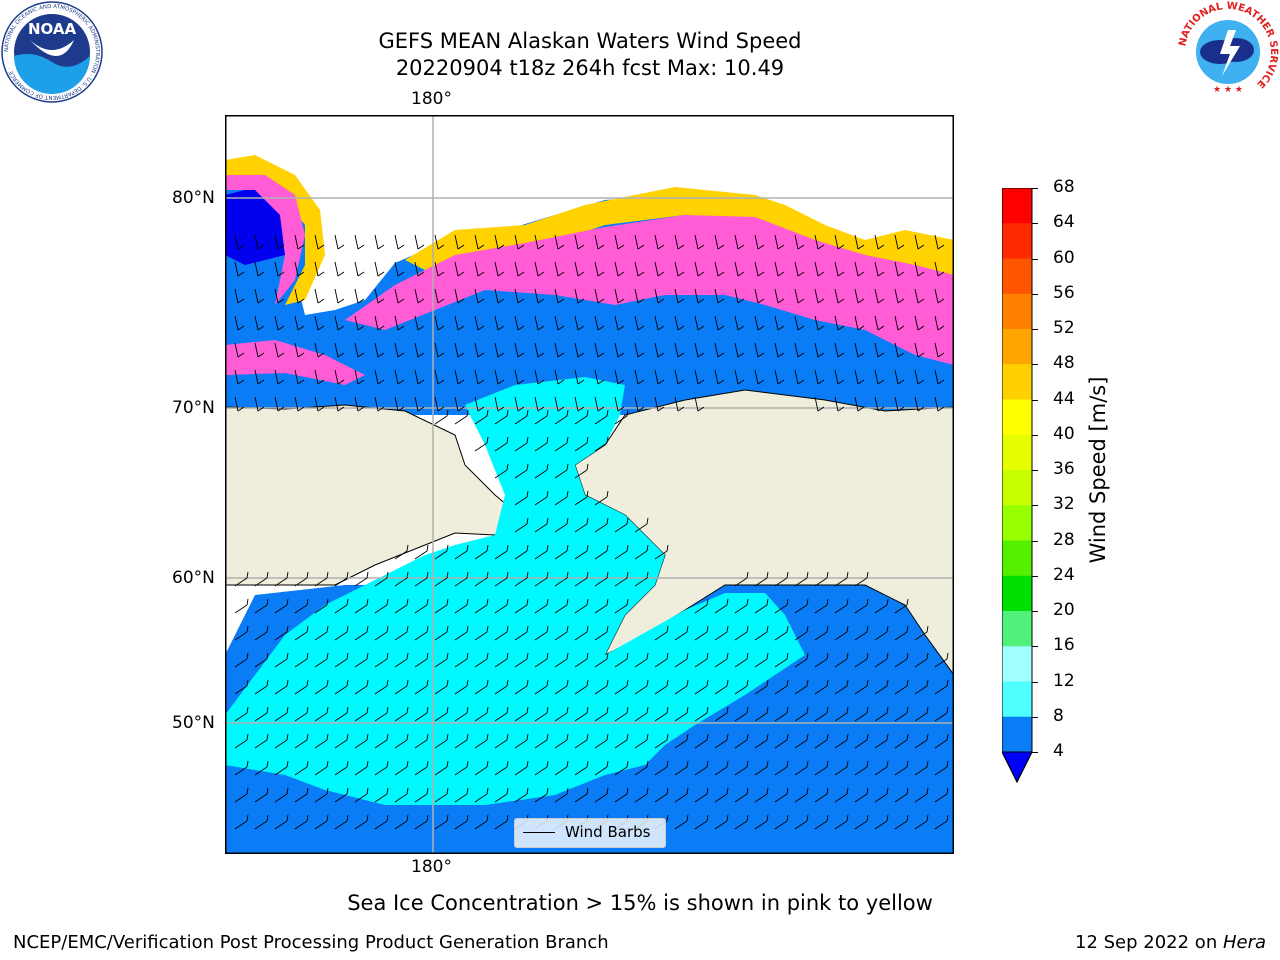 Image resolution: width=1280 pixels, height=960 pixels. I want to click on legend-label: Wind Barbs, so click(608, 832).